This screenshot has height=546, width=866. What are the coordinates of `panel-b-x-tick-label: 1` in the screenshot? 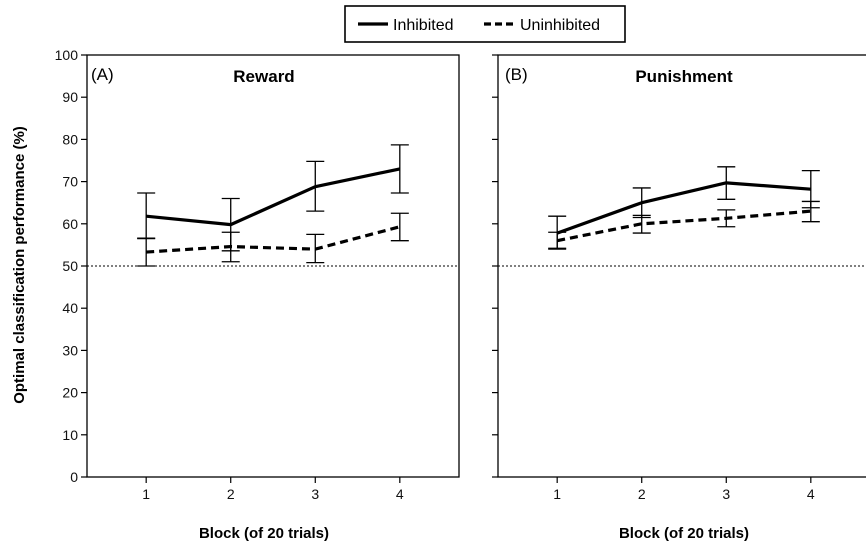 It's located at (557, 494).